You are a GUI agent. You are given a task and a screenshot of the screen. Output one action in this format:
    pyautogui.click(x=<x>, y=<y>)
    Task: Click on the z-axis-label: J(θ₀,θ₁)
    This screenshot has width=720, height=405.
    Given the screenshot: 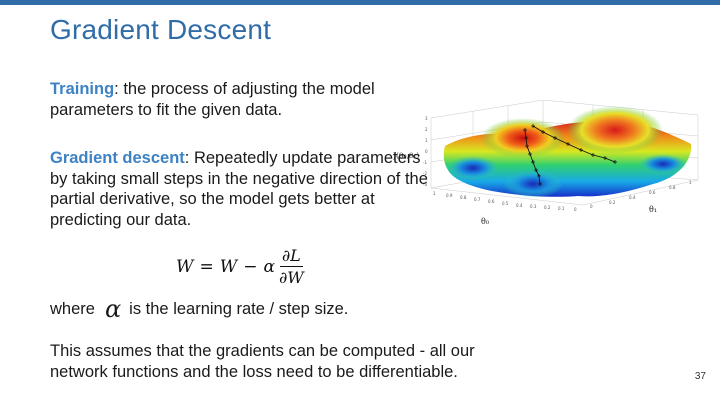 What is the action you would take?
    pyautogui.click(x=406, y=155)
    